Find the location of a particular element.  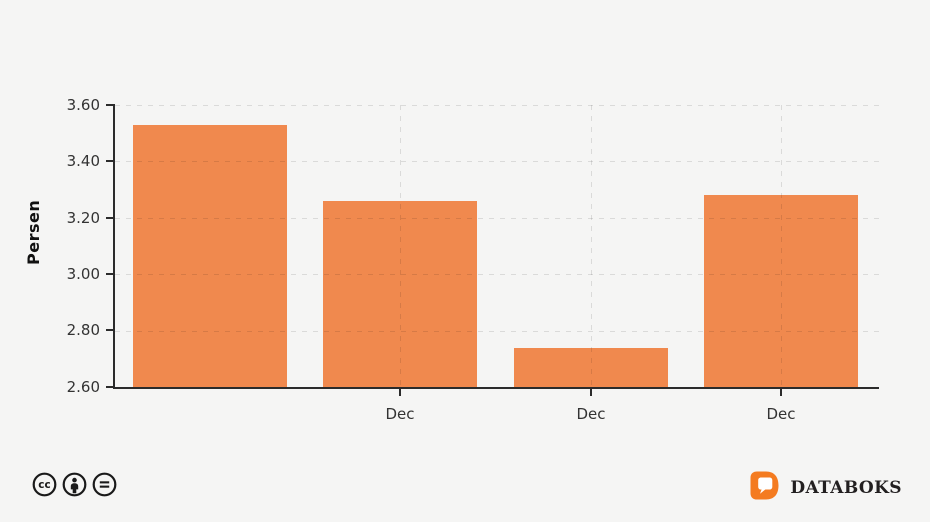

y-tick-label: 3.40 is located at coordinates (83, 161).